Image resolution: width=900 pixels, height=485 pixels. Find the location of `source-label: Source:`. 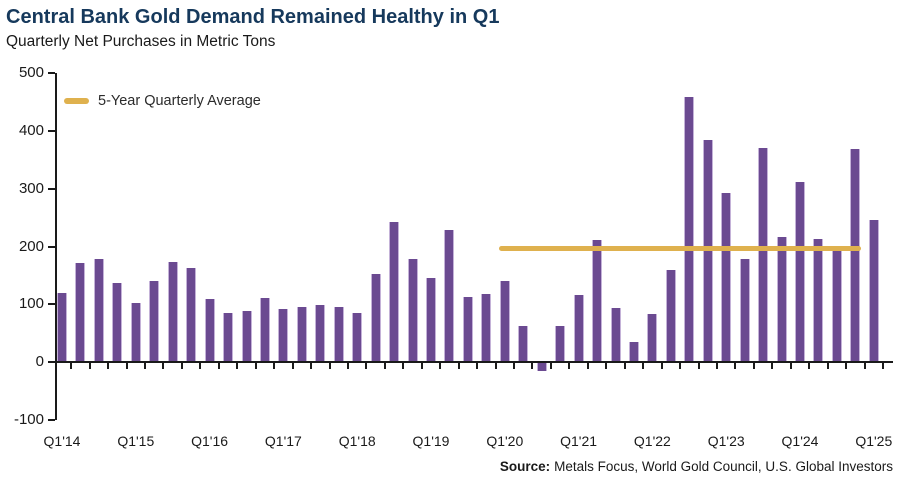

source-label: Source: is located at coordinates (525, 466).